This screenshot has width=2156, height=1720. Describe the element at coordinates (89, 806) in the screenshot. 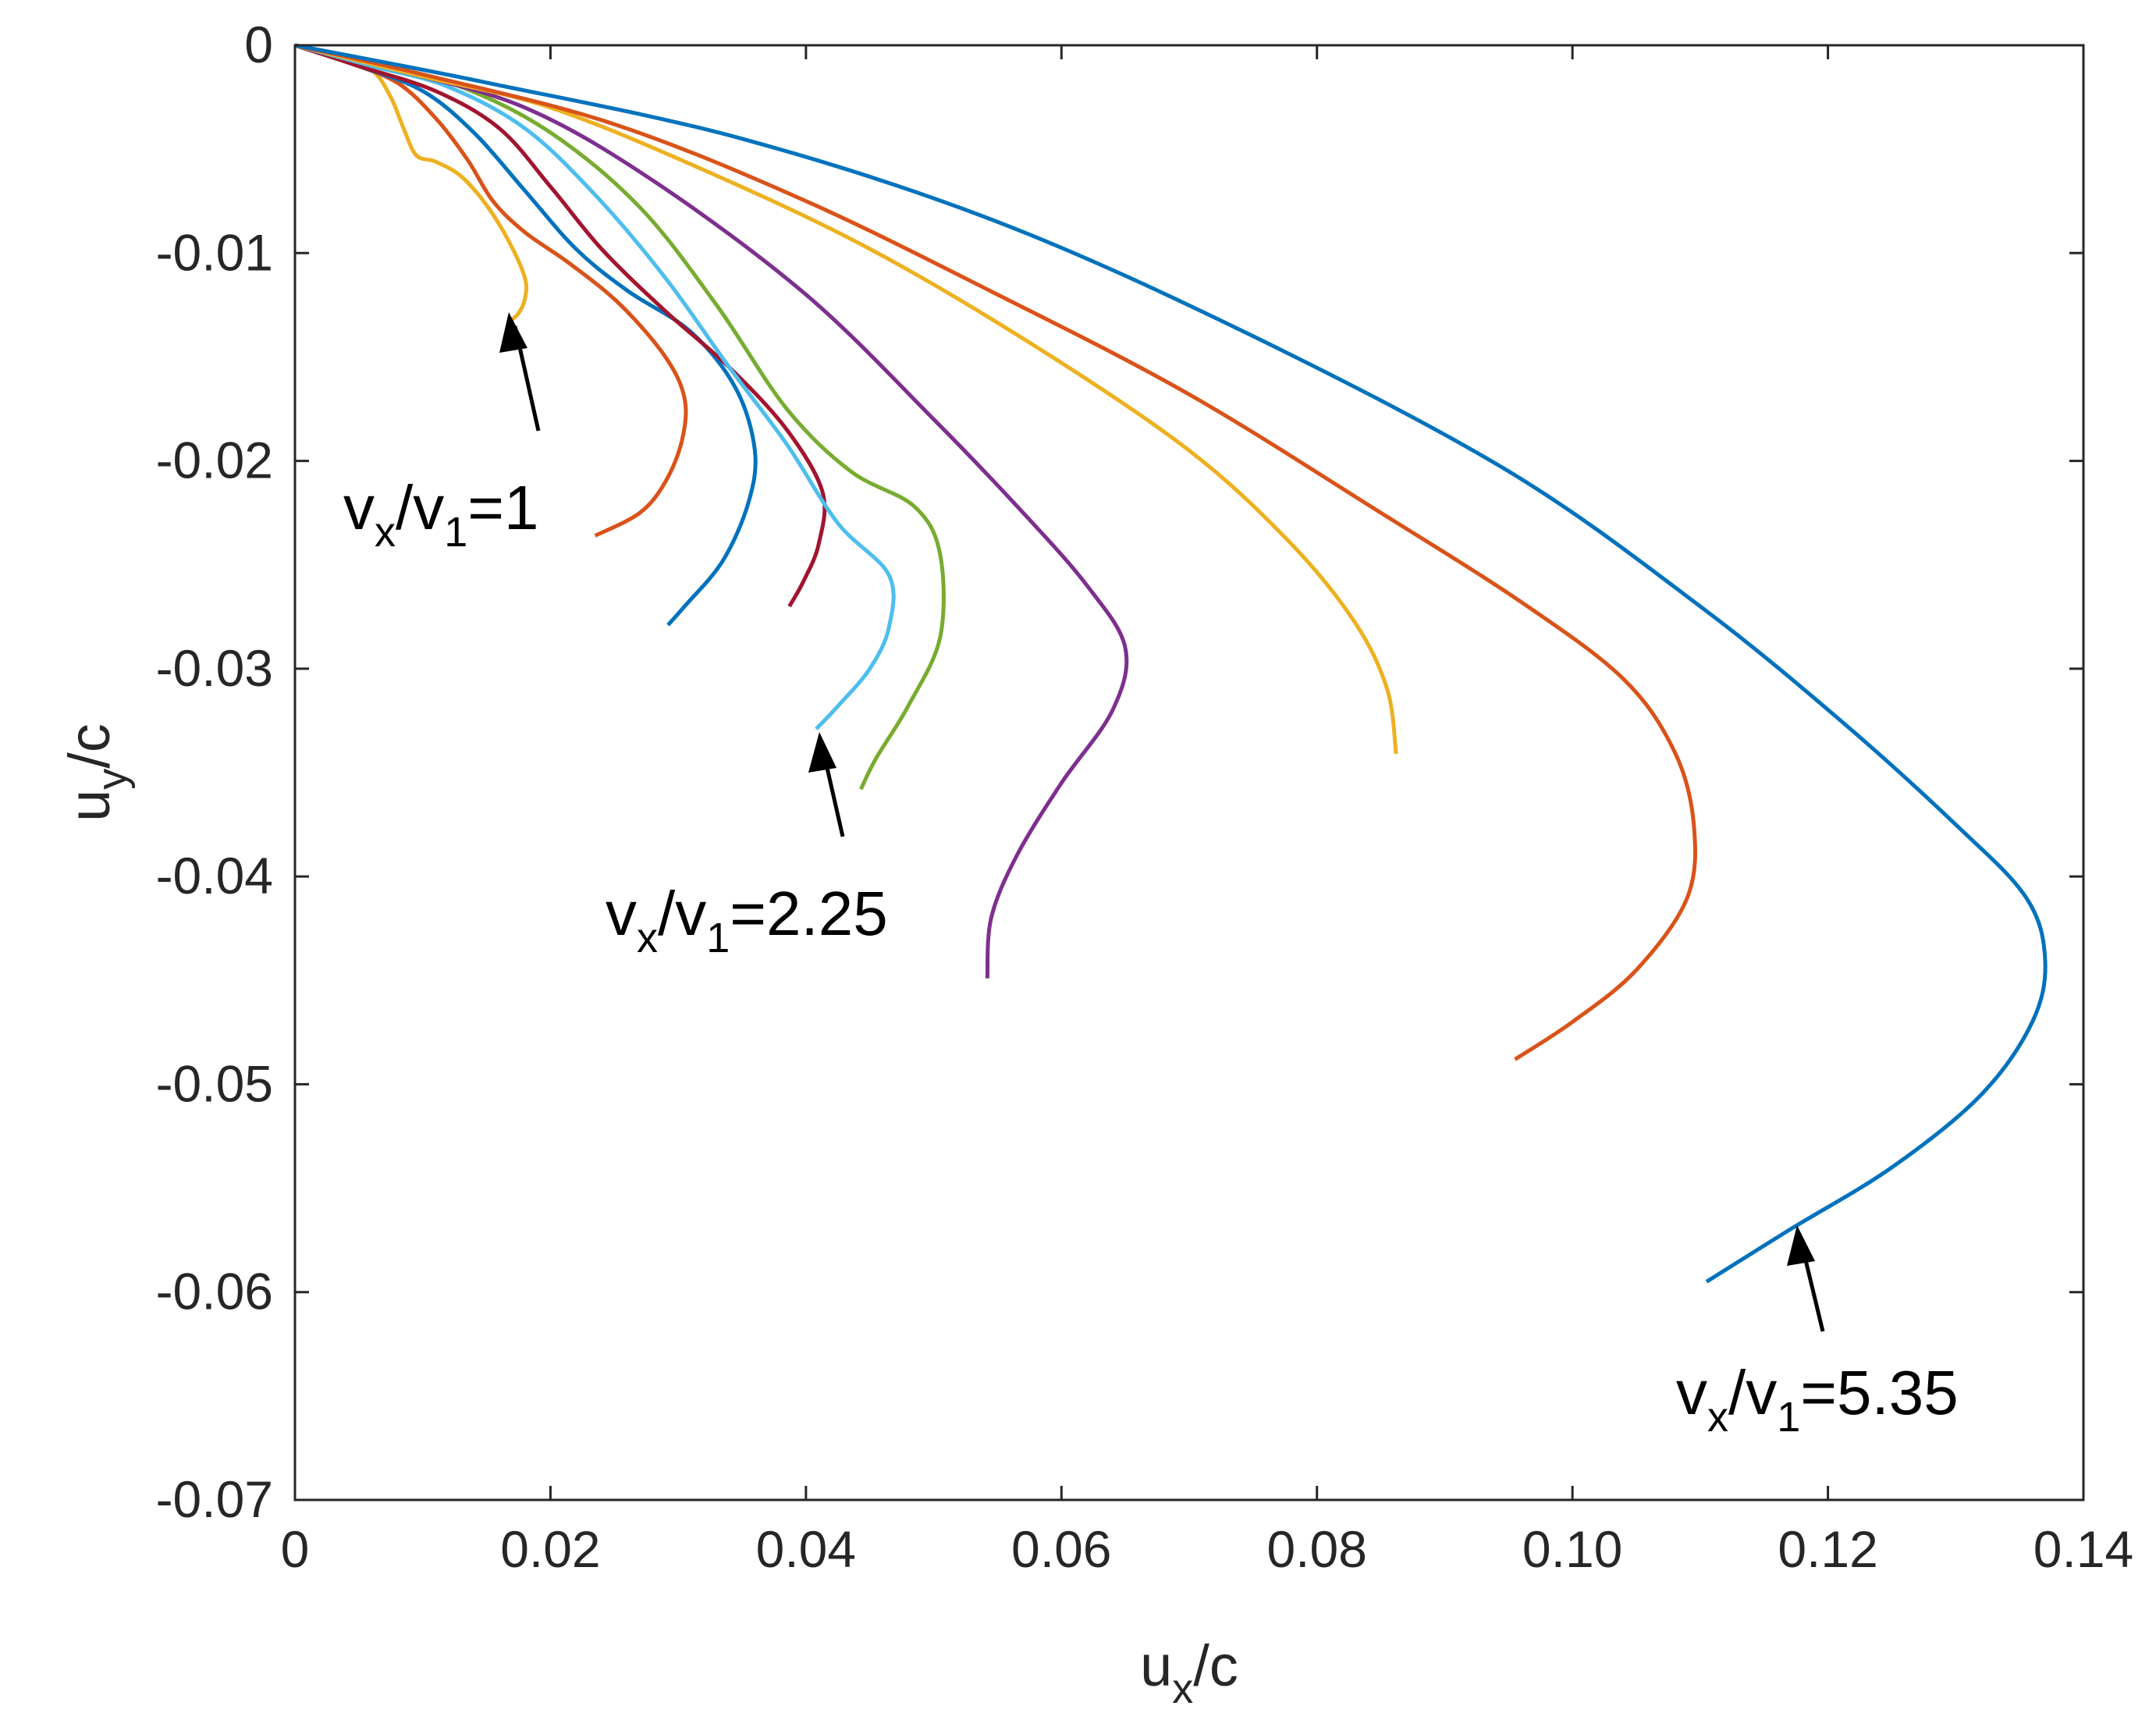

I see `y-axis-label-base: u` at that location.